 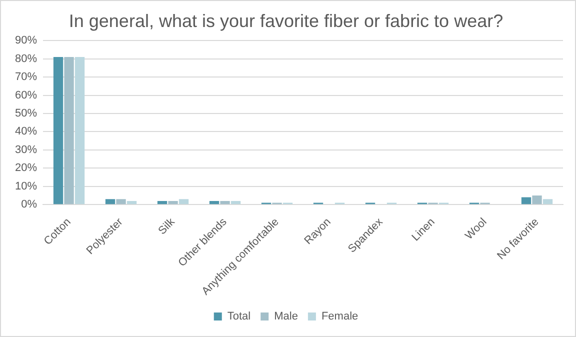 What do you see at coordinates (26, 186) in the screenshot?
I see `y-tick-label: 10%` at bounding box center [26, 186].